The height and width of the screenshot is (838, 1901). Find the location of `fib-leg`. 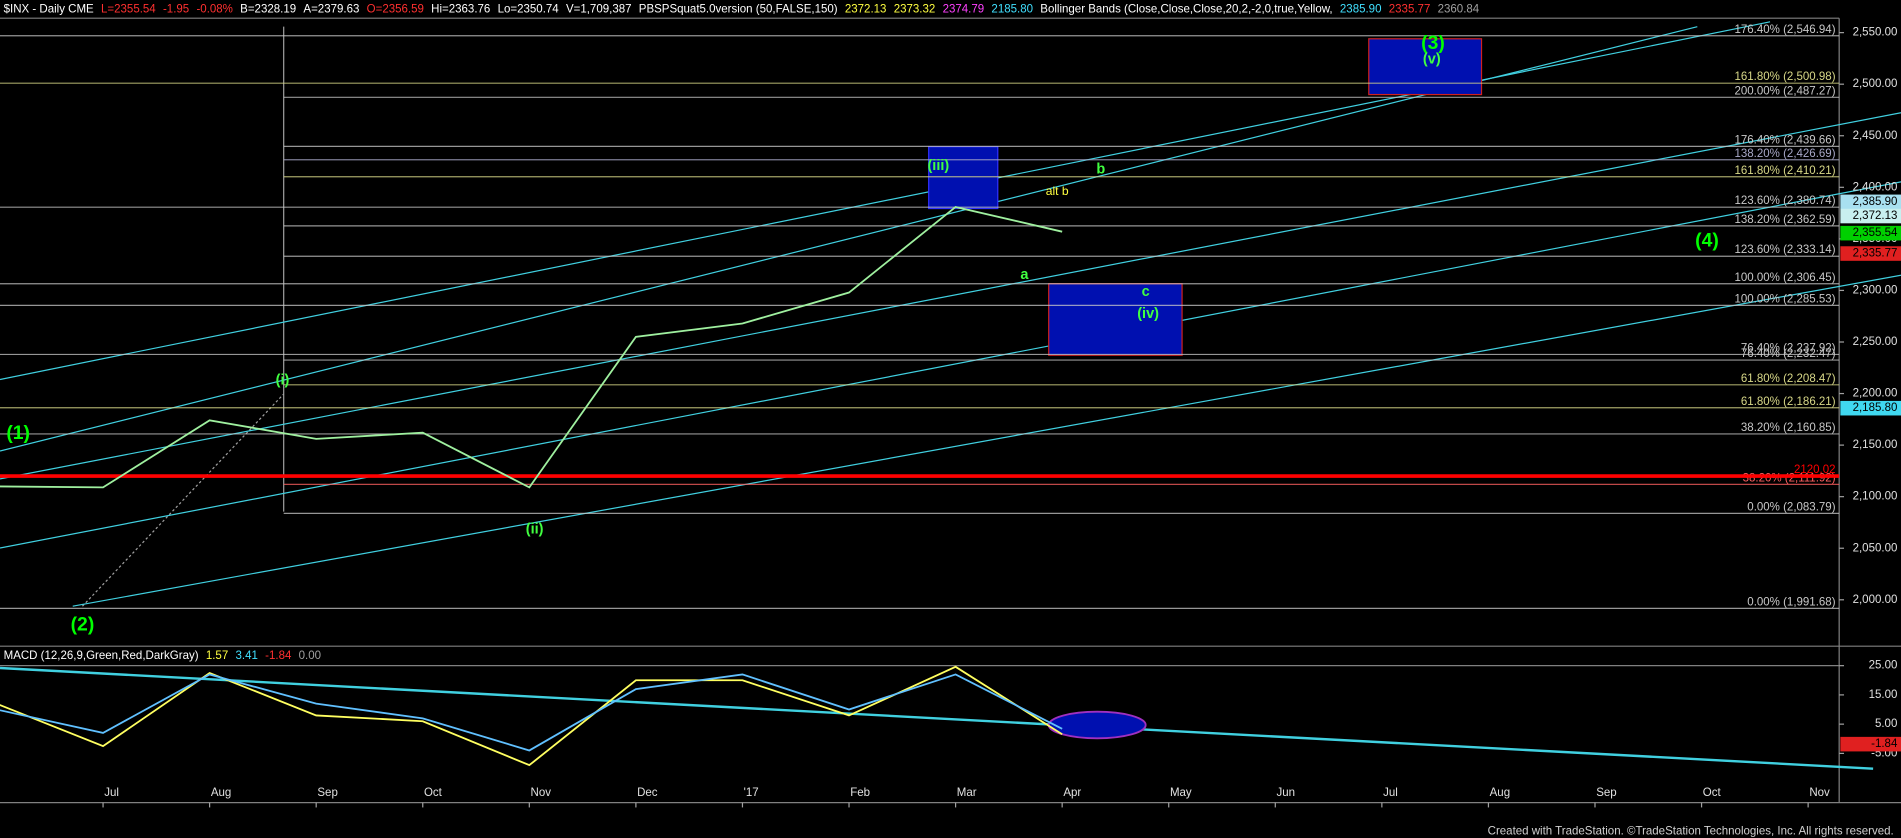

fib-leg is located at coordinates (183, 500).